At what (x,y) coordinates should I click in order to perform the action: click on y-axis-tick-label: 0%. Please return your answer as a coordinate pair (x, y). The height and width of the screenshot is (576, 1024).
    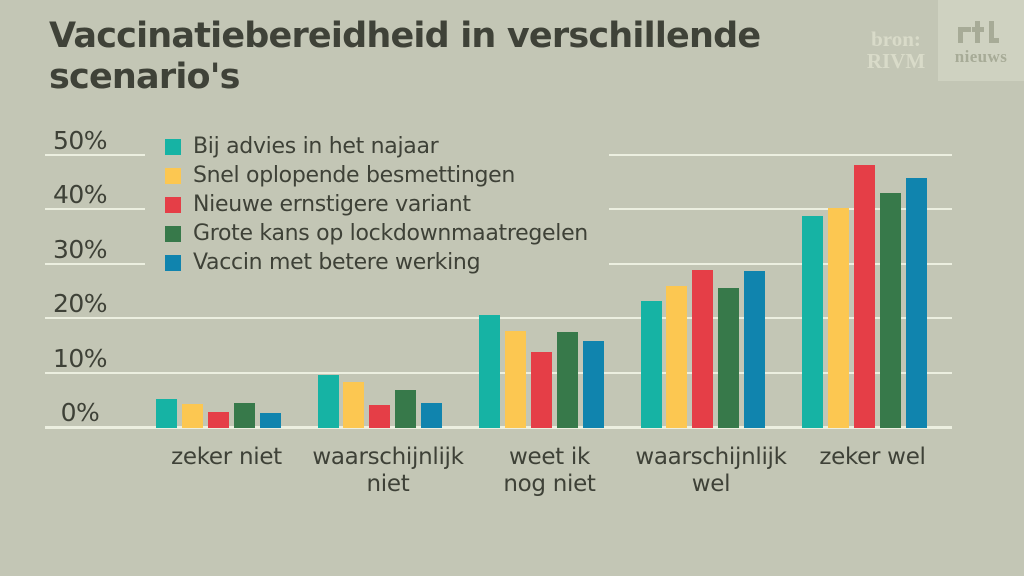
    Looking at the image, I should click on (80, 412).